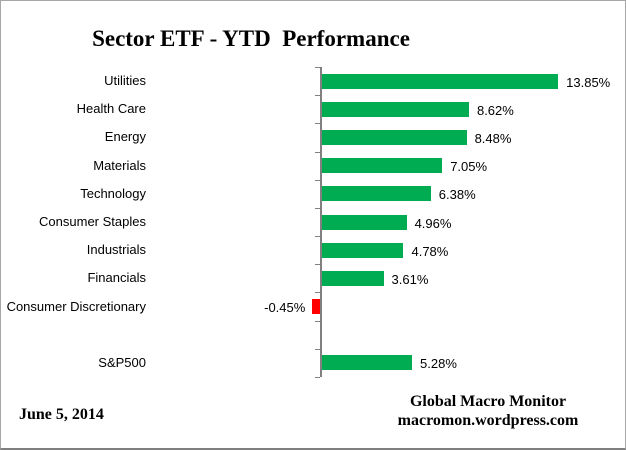 This screenshot has height=450, width=626. Describe the element at coordinates (111, 109) in the screenshot. I see `category-label: Health Care` at that location.